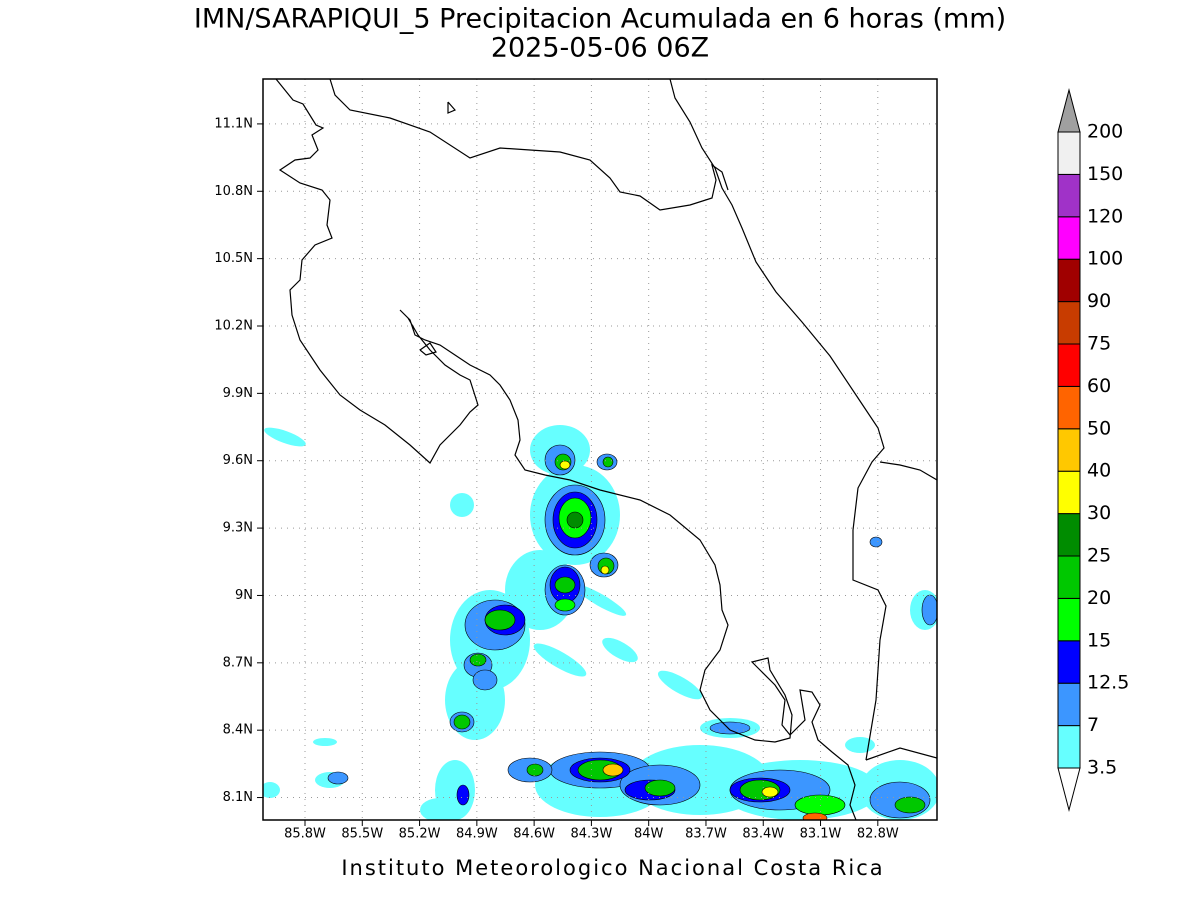 This screenshot has width=1200, height=904. What do you see at coordinates (238, 797) in the screenshot?
I see `y-tick-label: 8.1N` at bounding box center [238, 797].